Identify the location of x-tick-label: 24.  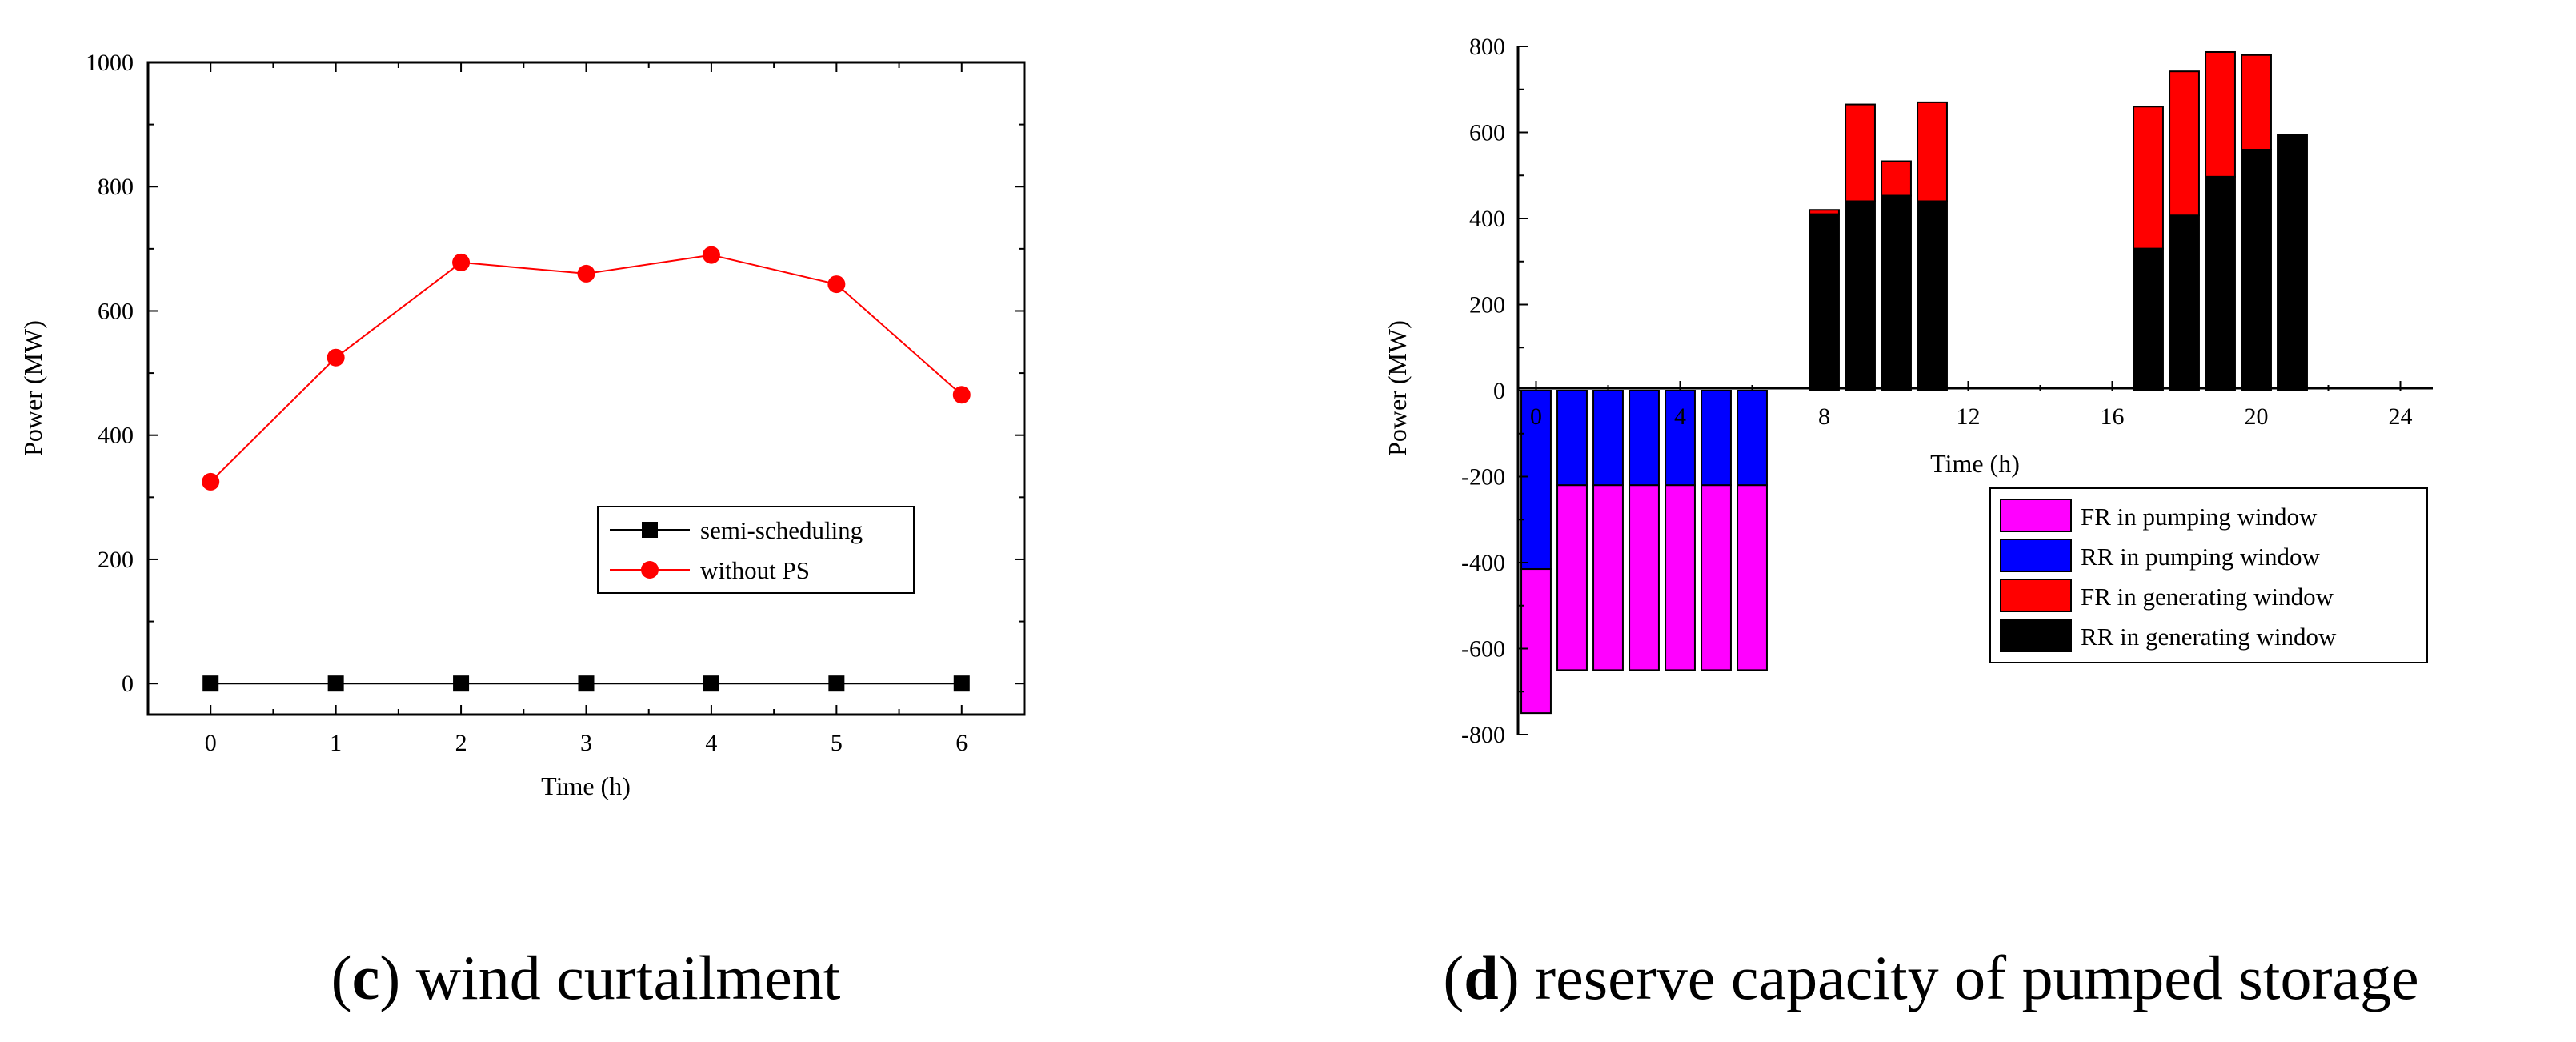
(2401, 416).